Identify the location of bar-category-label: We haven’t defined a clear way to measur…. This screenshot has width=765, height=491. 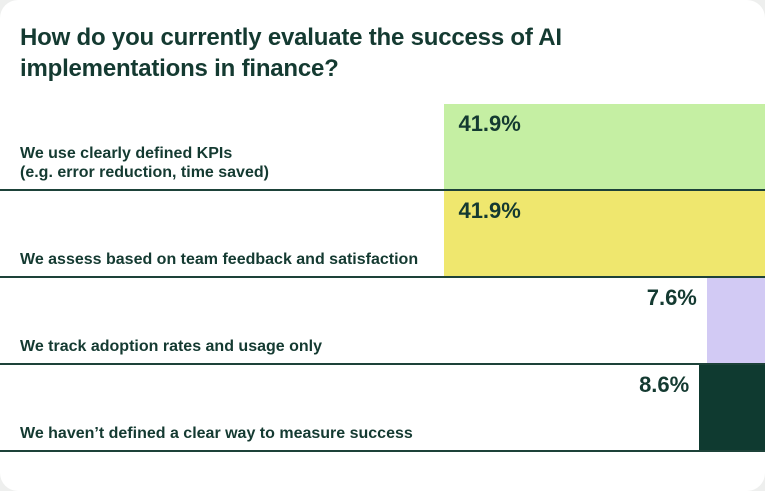
(216, 433).